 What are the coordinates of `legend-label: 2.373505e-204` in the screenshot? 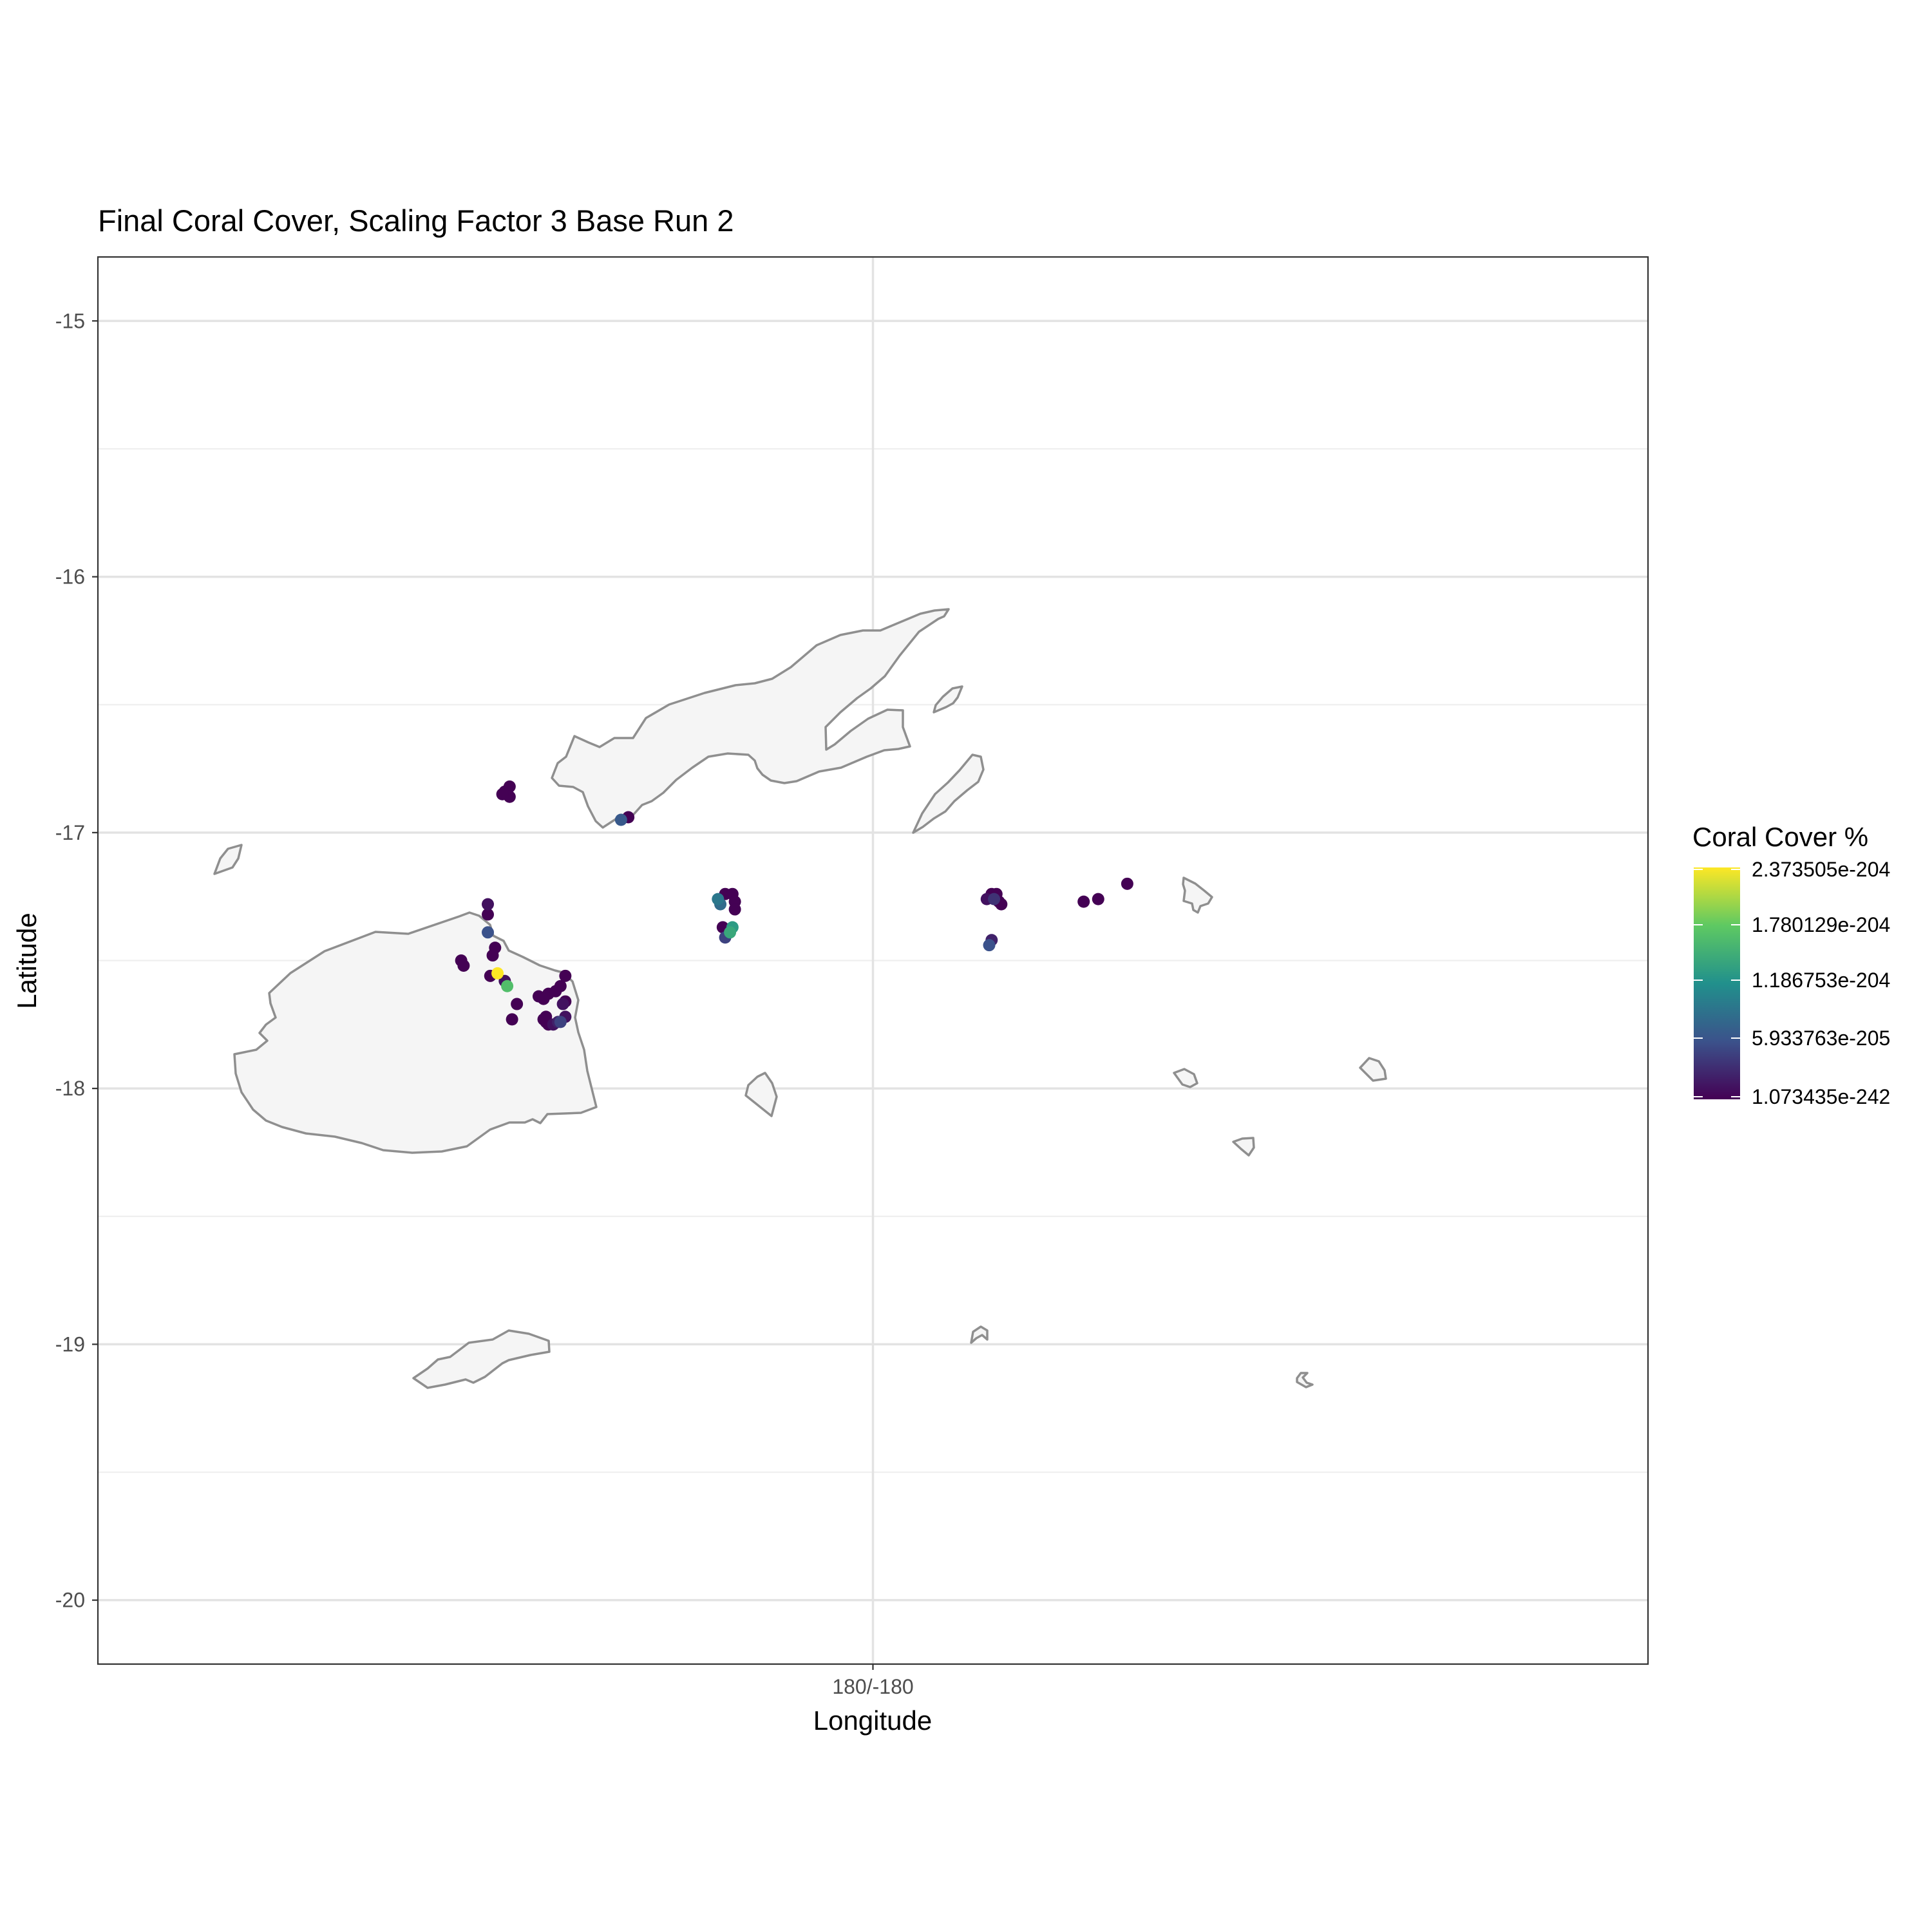 It's located at (1821, 870).